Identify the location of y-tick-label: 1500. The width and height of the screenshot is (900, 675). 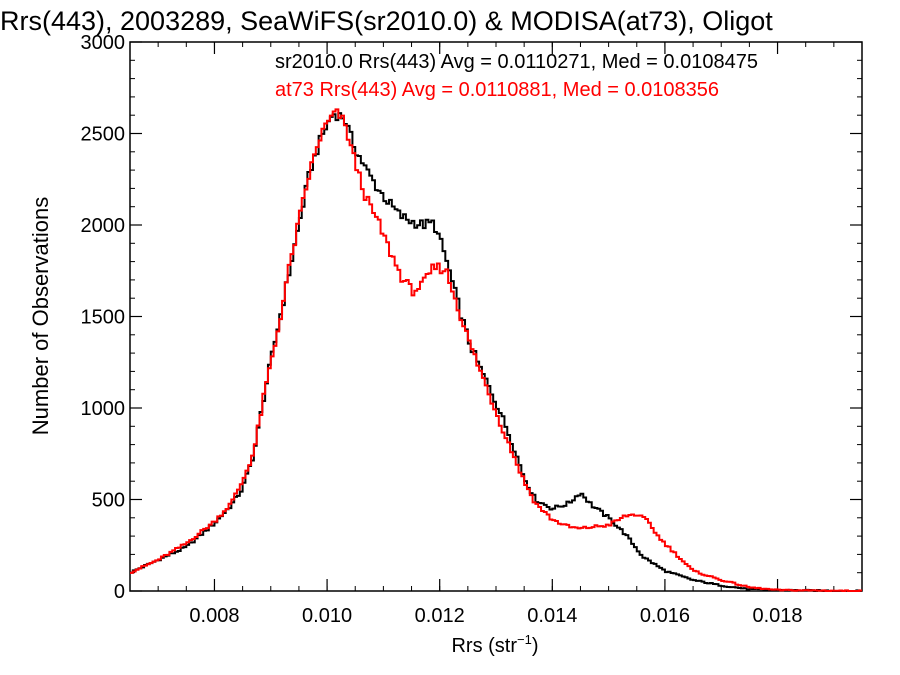
(103, 318).